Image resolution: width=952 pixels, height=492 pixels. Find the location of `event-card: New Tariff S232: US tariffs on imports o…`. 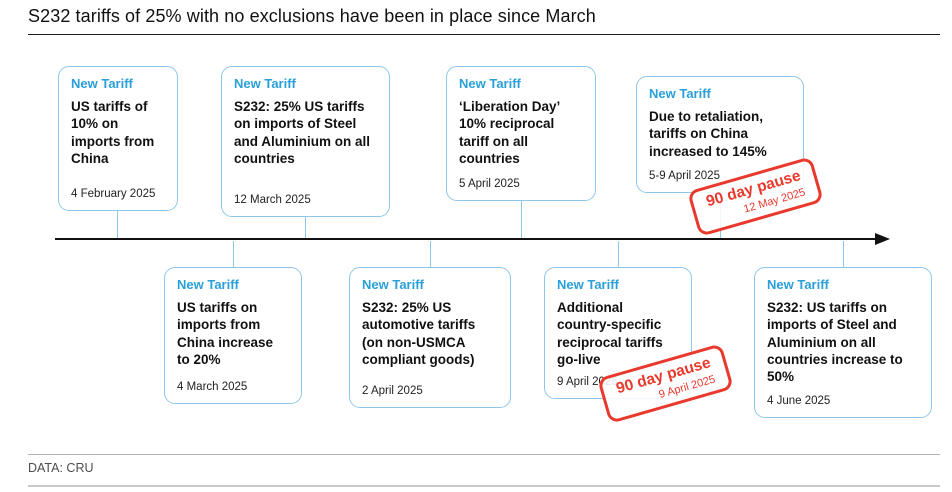

event-card: New Tariff S232: US tariffs on imports o… is located at coordinates (843, 342).